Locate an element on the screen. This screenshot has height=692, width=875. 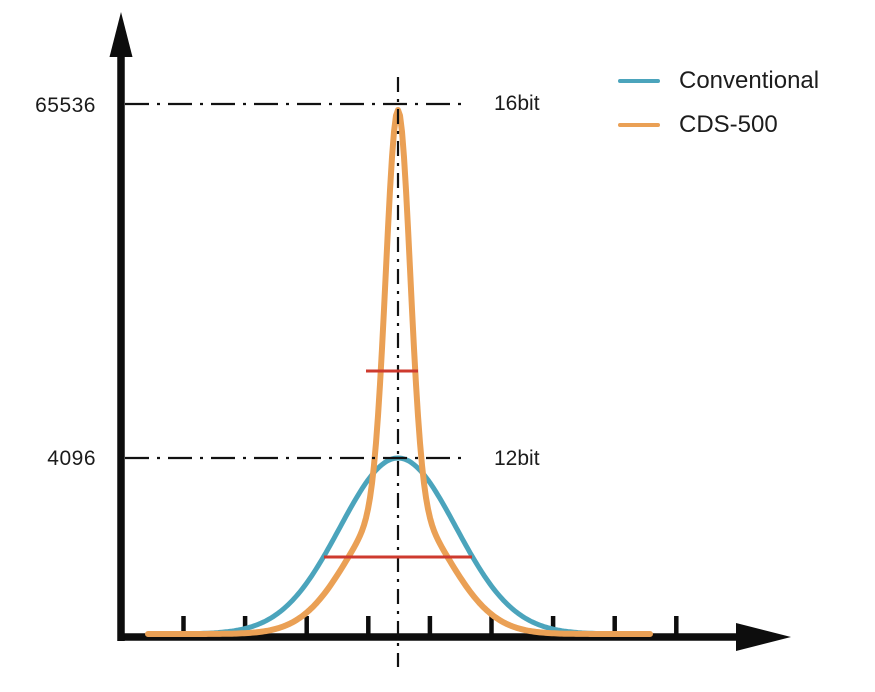
legend-item-conventional: Conventional is located at coordinates (718, 81).